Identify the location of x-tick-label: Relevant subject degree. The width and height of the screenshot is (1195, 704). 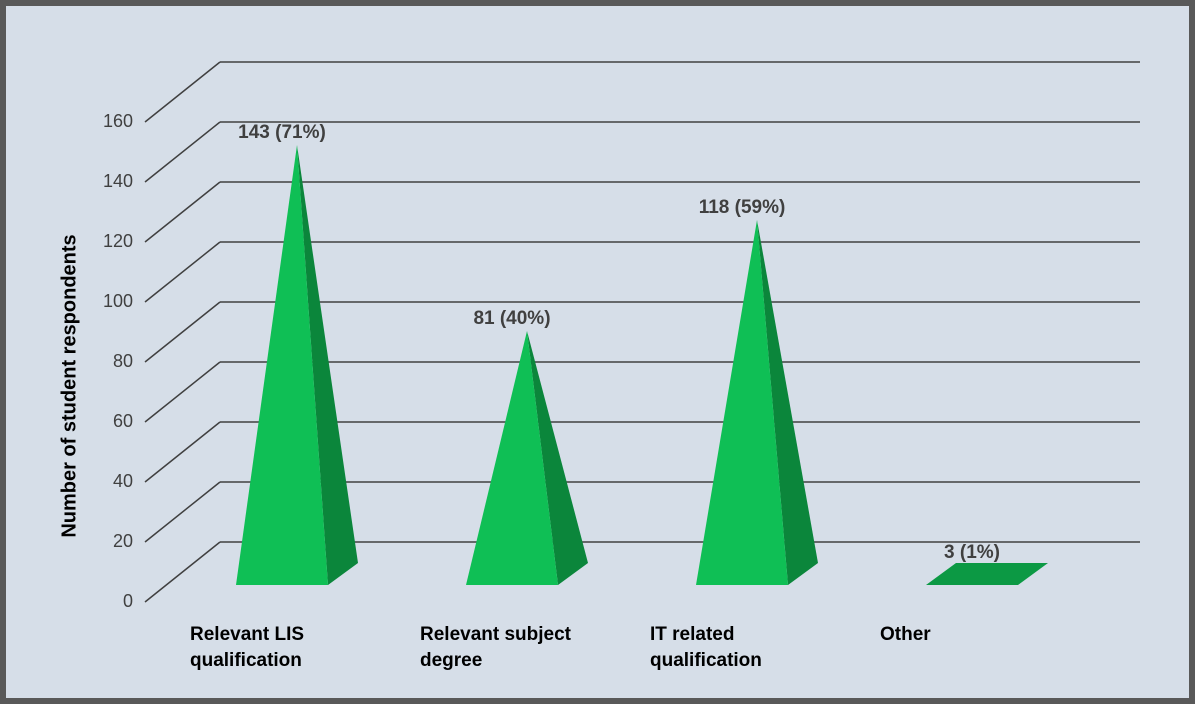
(495, 647).